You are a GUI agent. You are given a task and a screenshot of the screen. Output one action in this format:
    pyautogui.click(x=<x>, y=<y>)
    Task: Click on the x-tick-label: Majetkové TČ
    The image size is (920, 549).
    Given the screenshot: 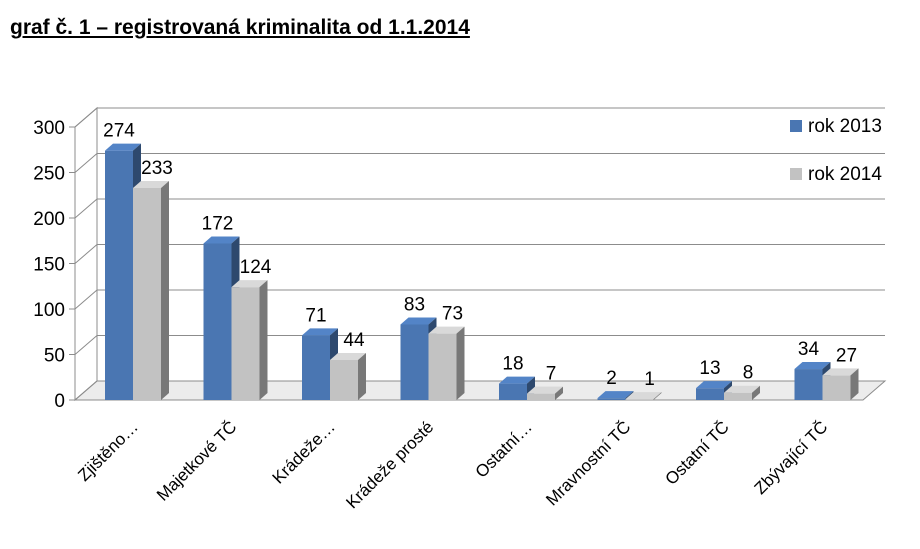 What is the action you would take?
    pyautogui.click(x=196, y=460)
    